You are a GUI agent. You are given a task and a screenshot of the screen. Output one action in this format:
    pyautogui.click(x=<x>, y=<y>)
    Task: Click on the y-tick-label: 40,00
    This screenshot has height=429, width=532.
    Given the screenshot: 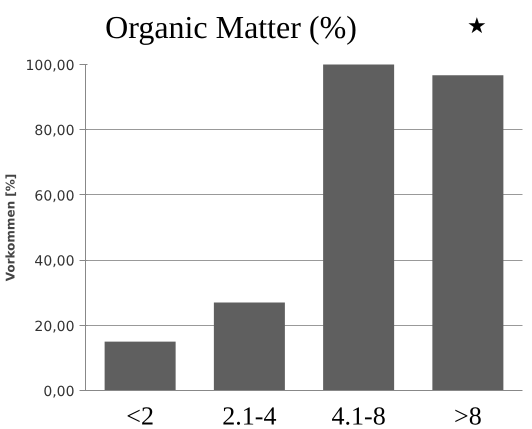 What is the action you would take?
    pyautogui.click(x=54, y=262)
    